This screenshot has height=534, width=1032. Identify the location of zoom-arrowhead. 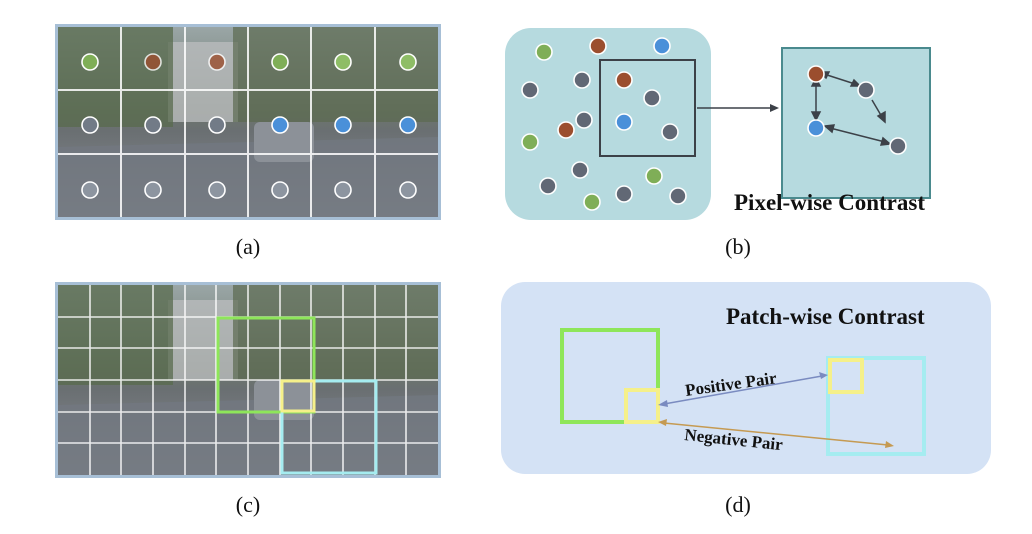
(774, 108).